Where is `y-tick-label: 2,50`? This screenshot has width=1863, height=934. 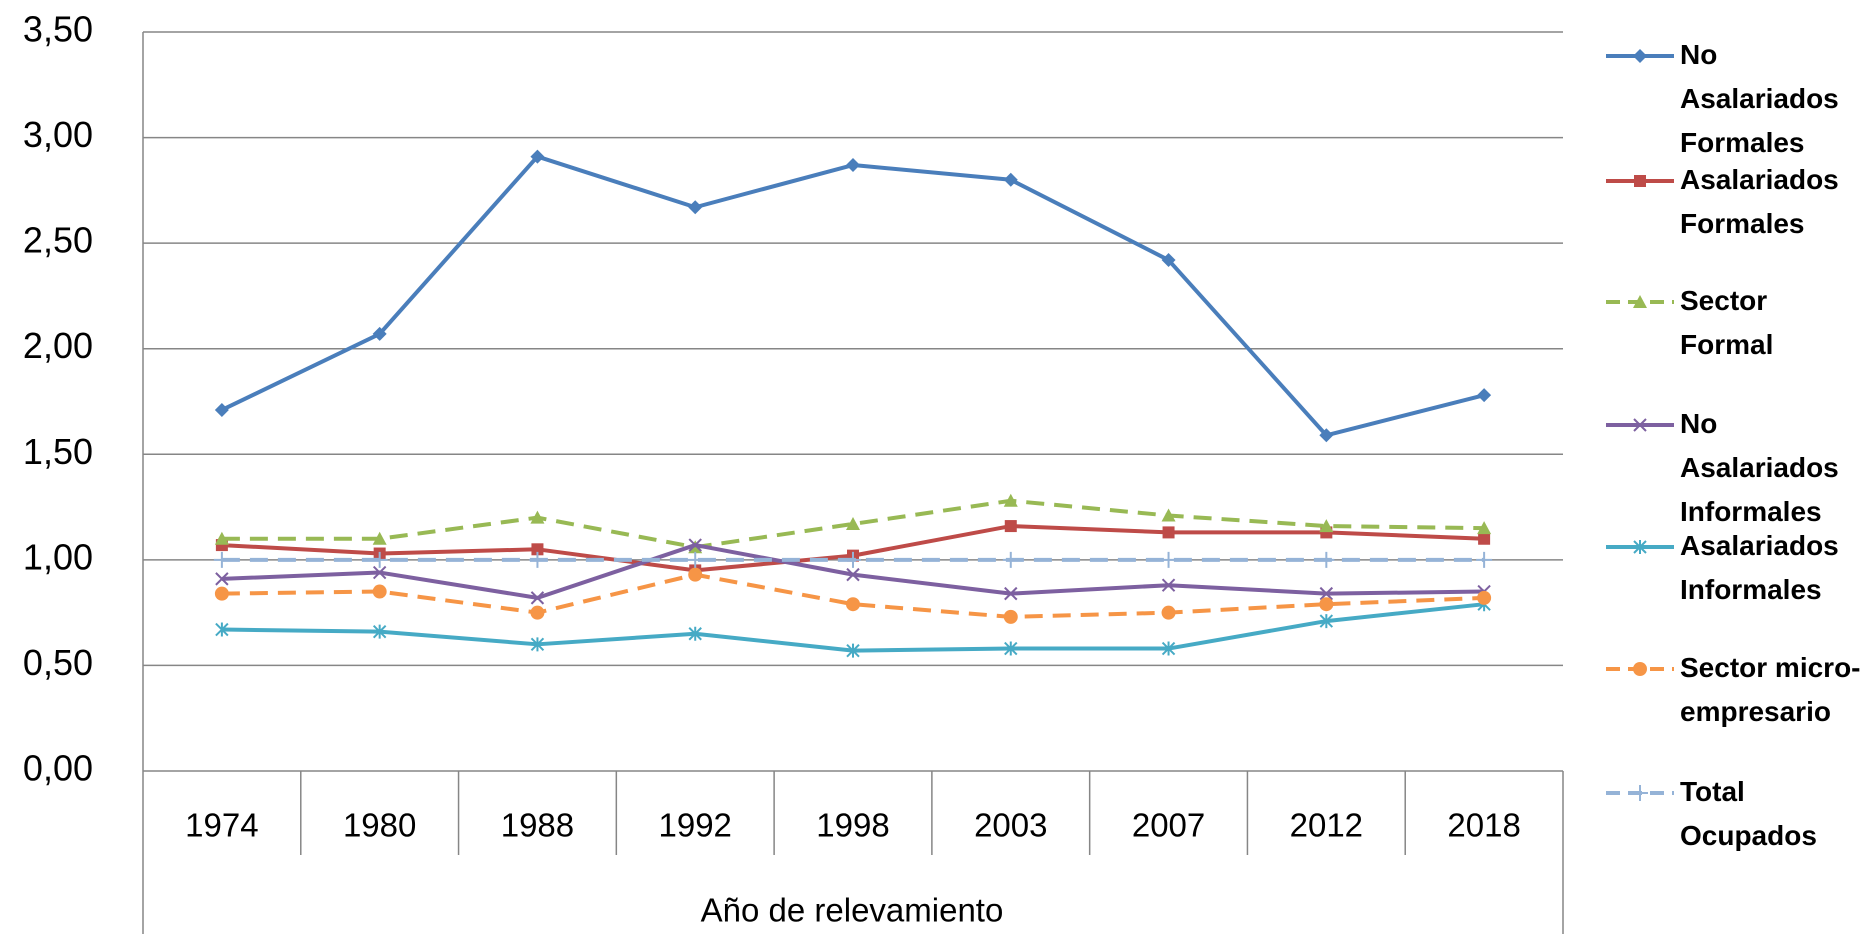
y-tick-label: 2,50 is located at coordinates (58, 240).